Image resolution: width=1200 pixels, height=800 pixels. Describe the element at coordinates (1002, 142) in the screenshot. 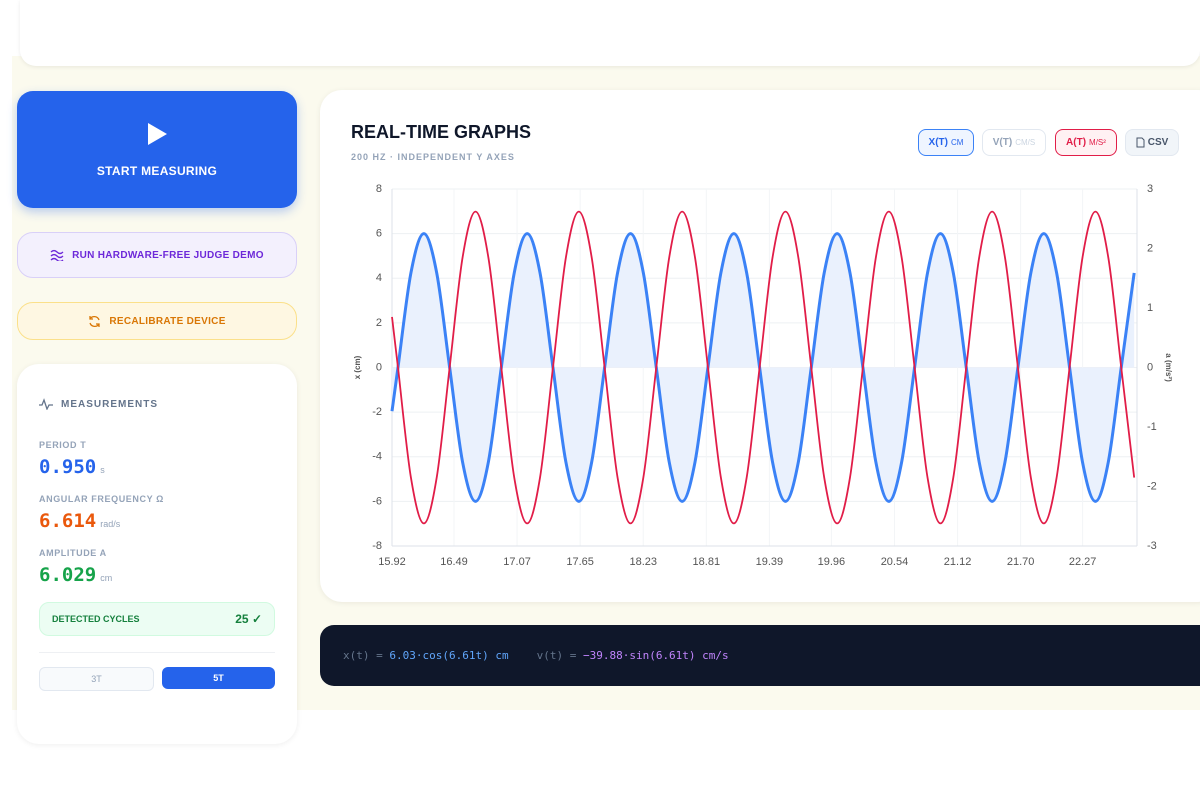

I see `legend-name: v(t)` at that location.